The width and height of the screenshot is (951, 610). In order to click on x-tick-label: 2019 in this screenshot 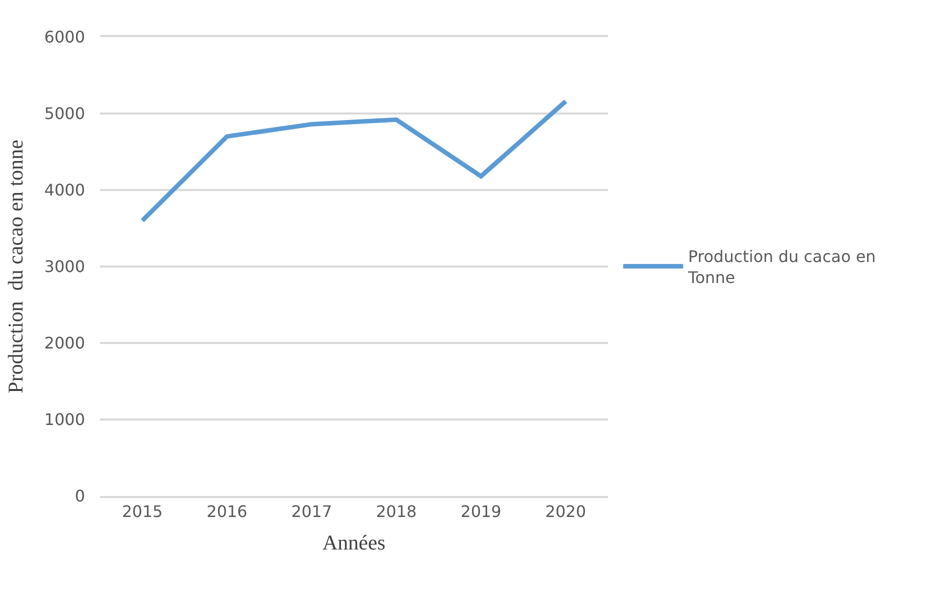, I will do `click(481, 511)`.